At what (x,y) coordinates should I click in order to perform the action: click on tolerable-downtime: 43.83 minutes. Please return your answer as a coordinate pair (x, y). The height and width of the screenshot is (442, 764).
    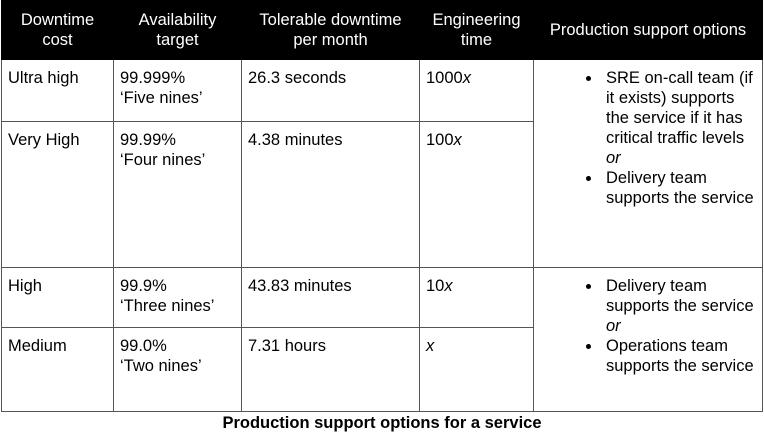
    Looking at the image, I should click on (330, 297).